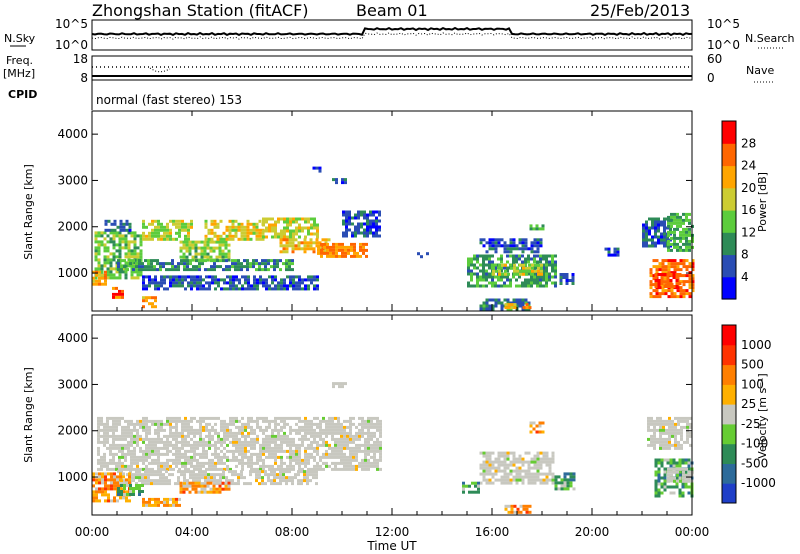 Image resolution: width=800 pixels, height=554 pixels. What do you see at coordinates (762, 415) in the screenshot?
I see `velocity-colorbar-label: Velocity [m s⁻¹]` at bounding box center [762, 415].